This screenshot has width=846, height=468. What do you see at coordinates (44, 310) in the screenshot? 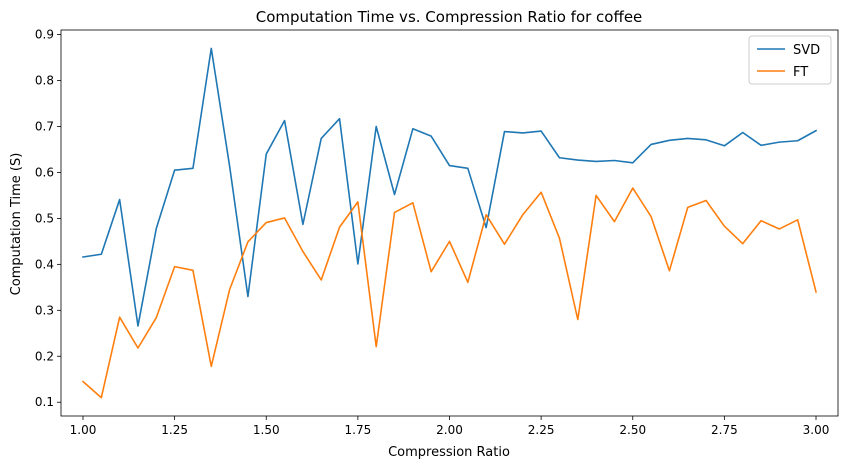
I see `y-tick-label: 0.3` at bounding box center [44, 310].